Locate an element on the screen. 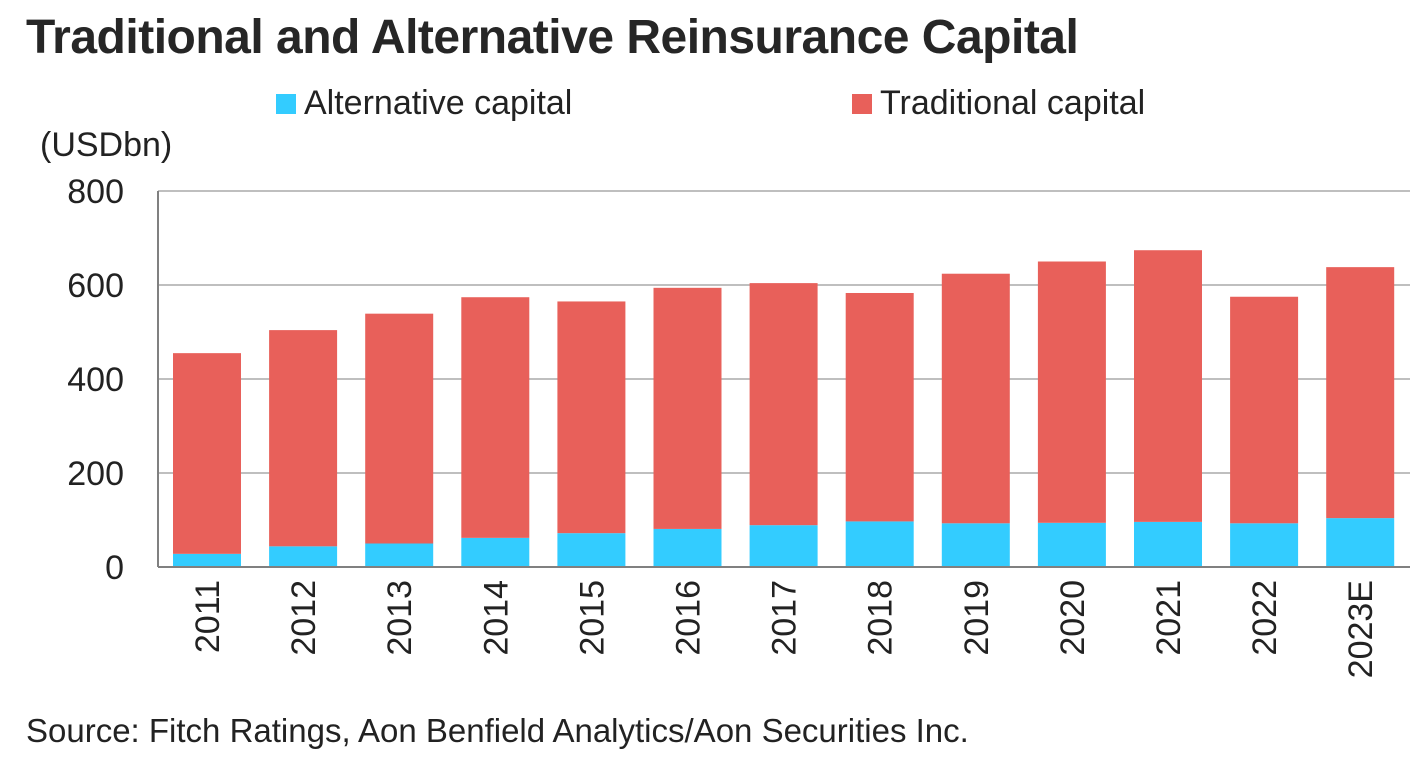  bar-traditional-2011 is located at coordinates (207, 453).